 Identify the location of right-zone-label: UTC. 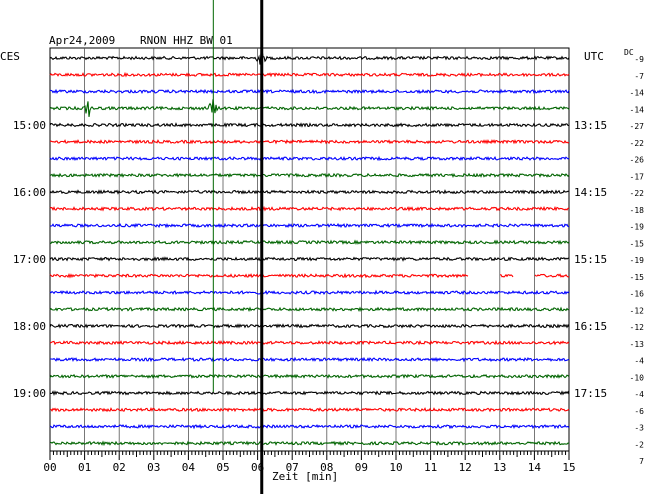
(594, 56).